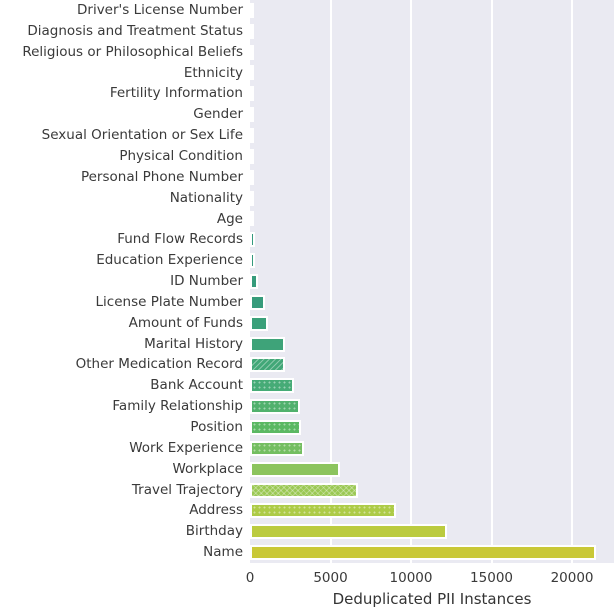 The width and height of the screenshot is (614, 616). What do you see at coordinates (218, 114) in the screenshot?
I see `y-axis-category-label: Gender` at bounding box center [218, 114].